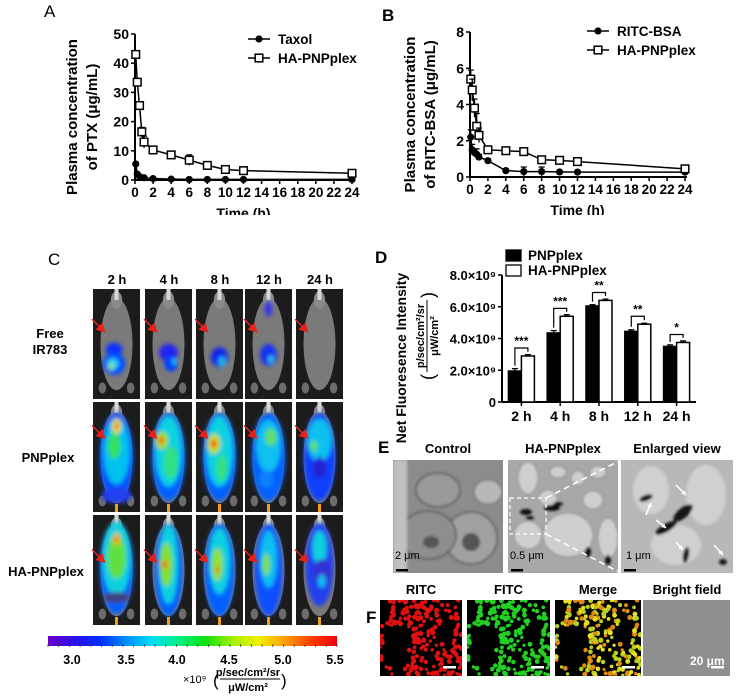 The image size is (736, 697). I want to click on scale-bar-label: 1 μm, so click(638, 556).